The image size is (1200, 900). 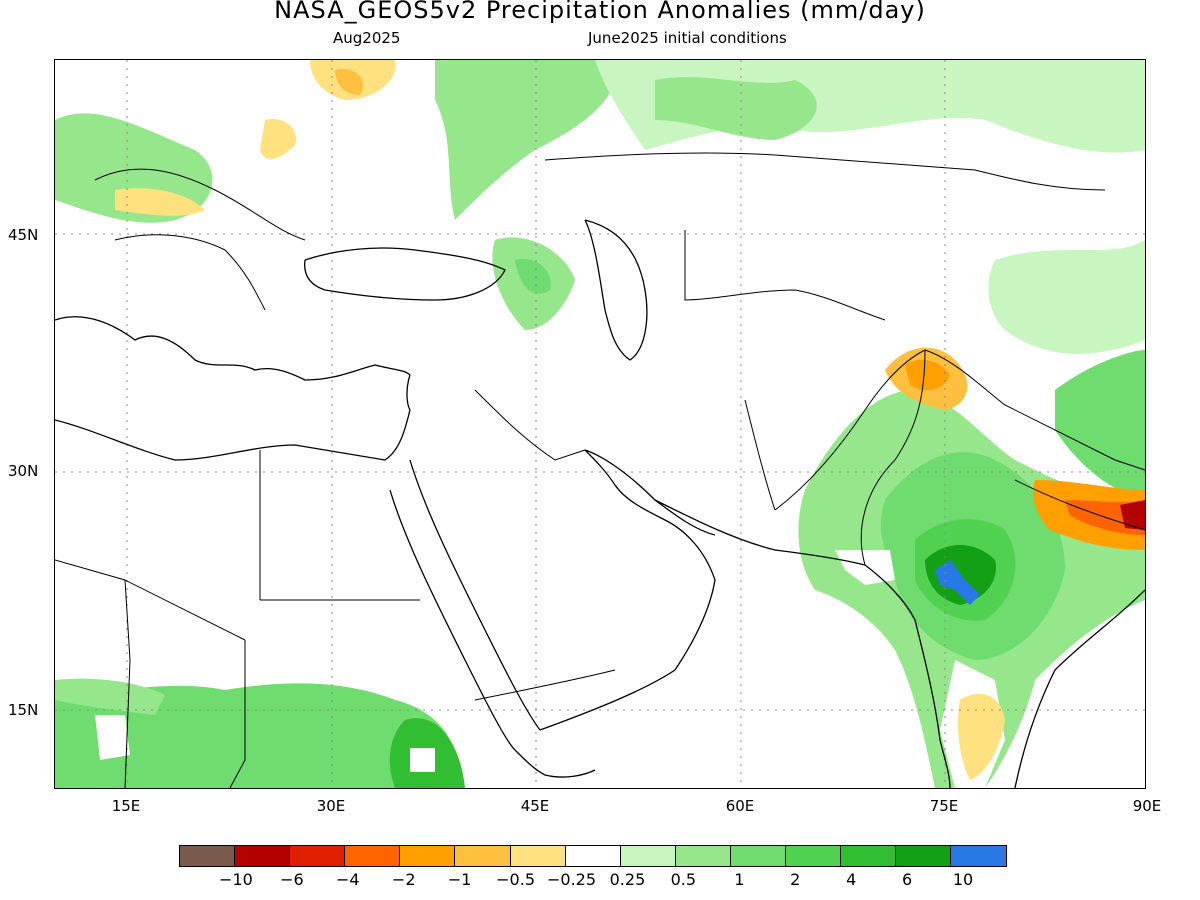 What do you see at coordinates (347, 879) in the screenshot?
I see `colorbar-label: −4` at bounding box center [347, 879].